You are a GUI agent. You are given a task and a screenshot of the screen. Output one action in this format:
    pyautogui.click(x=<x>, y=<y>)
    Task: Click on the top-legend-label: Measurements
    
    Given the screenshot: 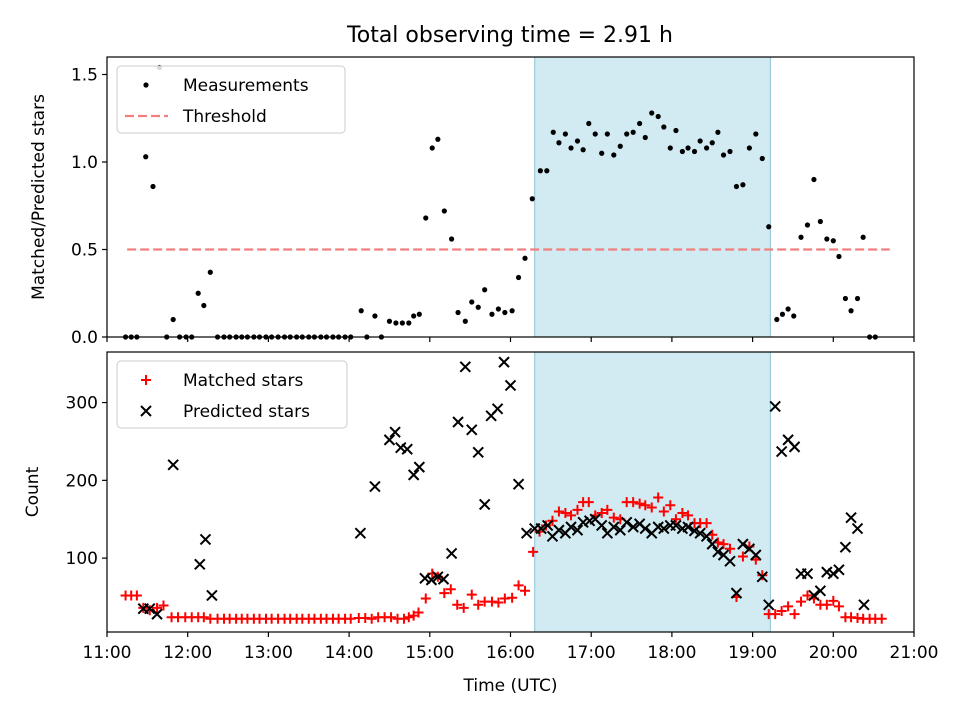 What is the action you would take?
    pyautogui.click(x=246, y=86)
    